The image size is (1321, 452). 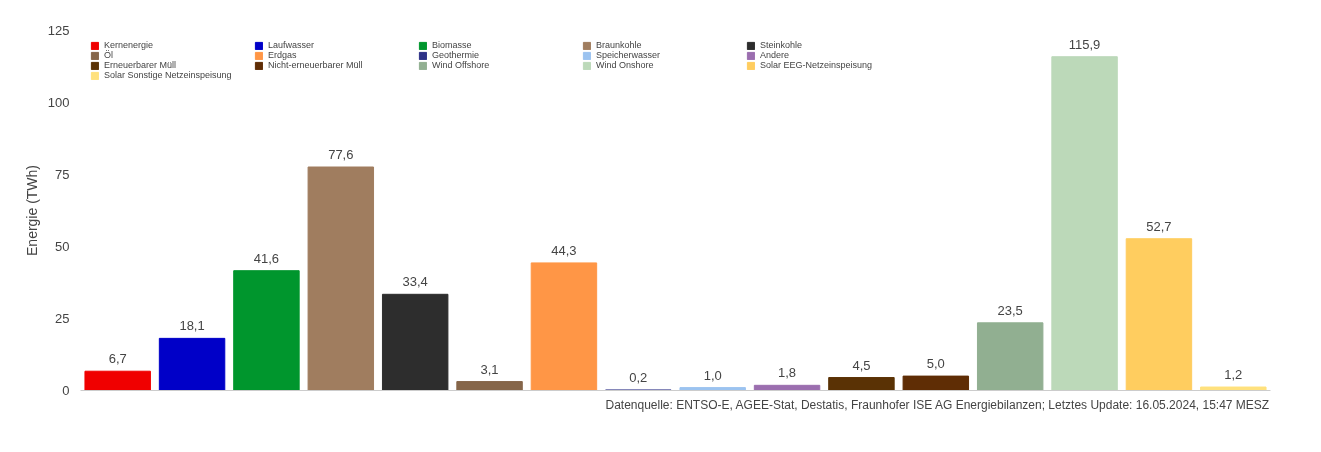 What do you see at coordinates (108, 55) in the screenshot?
I see `legend-label: Öl` at bounding box center [108, 55].